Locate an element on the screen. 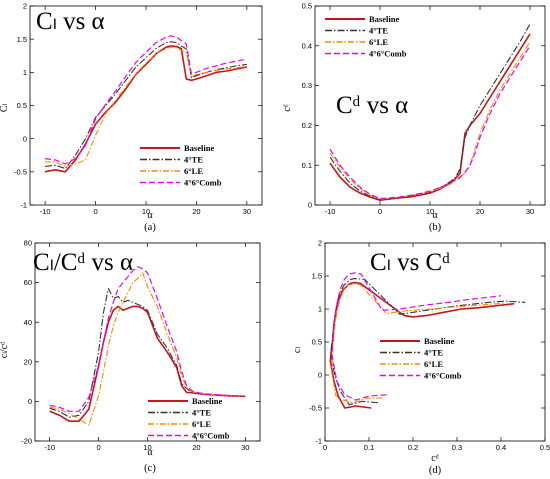 The height and width of the screenshot is (479, 550). panel-d-ytick-label: -0.5 is located at coordinates (315, 408).